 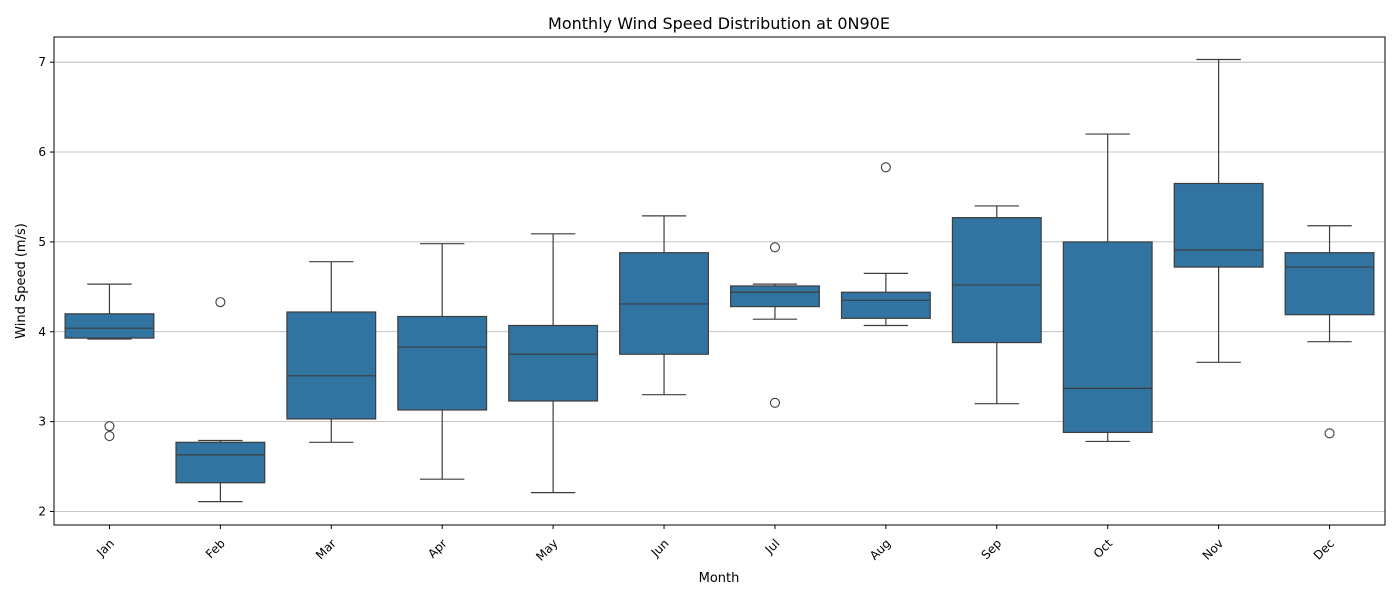 What do you see at coordinates (42, 242) in the screenshot?
I see `y-tick-label: 5` at bounding box center [42, 242].